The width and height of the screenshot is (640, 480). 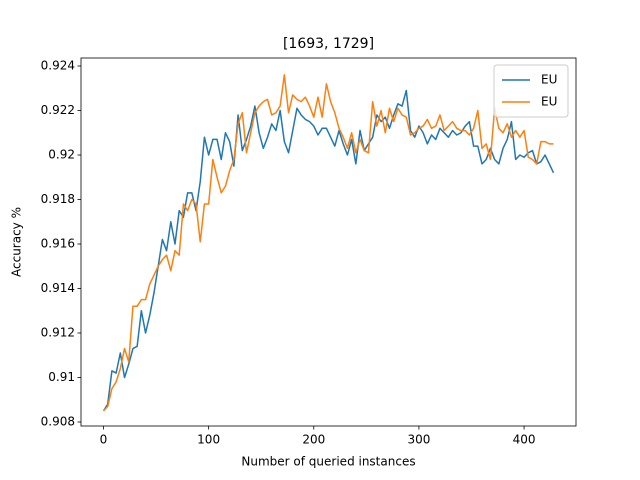 I want to click on x-axis-label: Number of queried instances, so click(x=328, y=462).